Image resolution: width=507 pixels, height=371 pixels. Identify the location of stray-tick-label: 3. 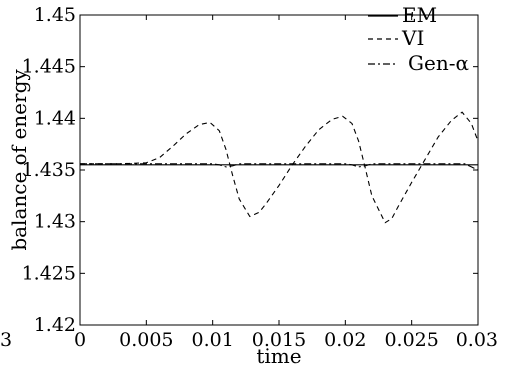
(6, 340).